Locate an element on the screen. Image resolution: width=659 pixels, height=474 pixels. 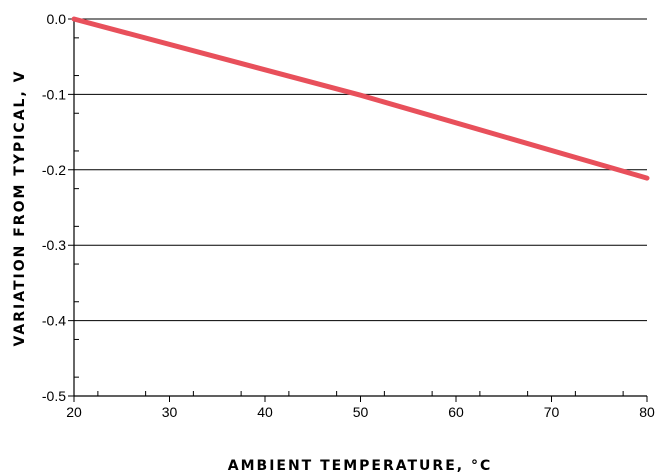
x-tick-label: 40 is located at coordinates (265, 412).